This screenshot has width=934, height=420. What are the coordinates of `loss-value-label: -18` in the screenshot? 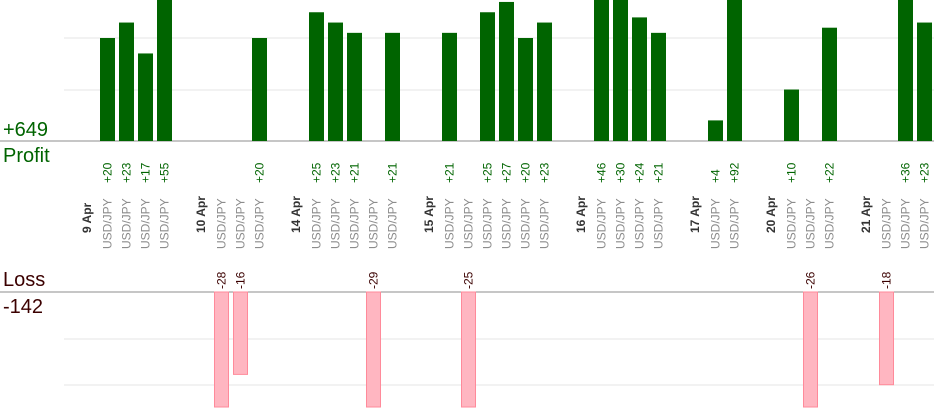 It's located at (887, 280).